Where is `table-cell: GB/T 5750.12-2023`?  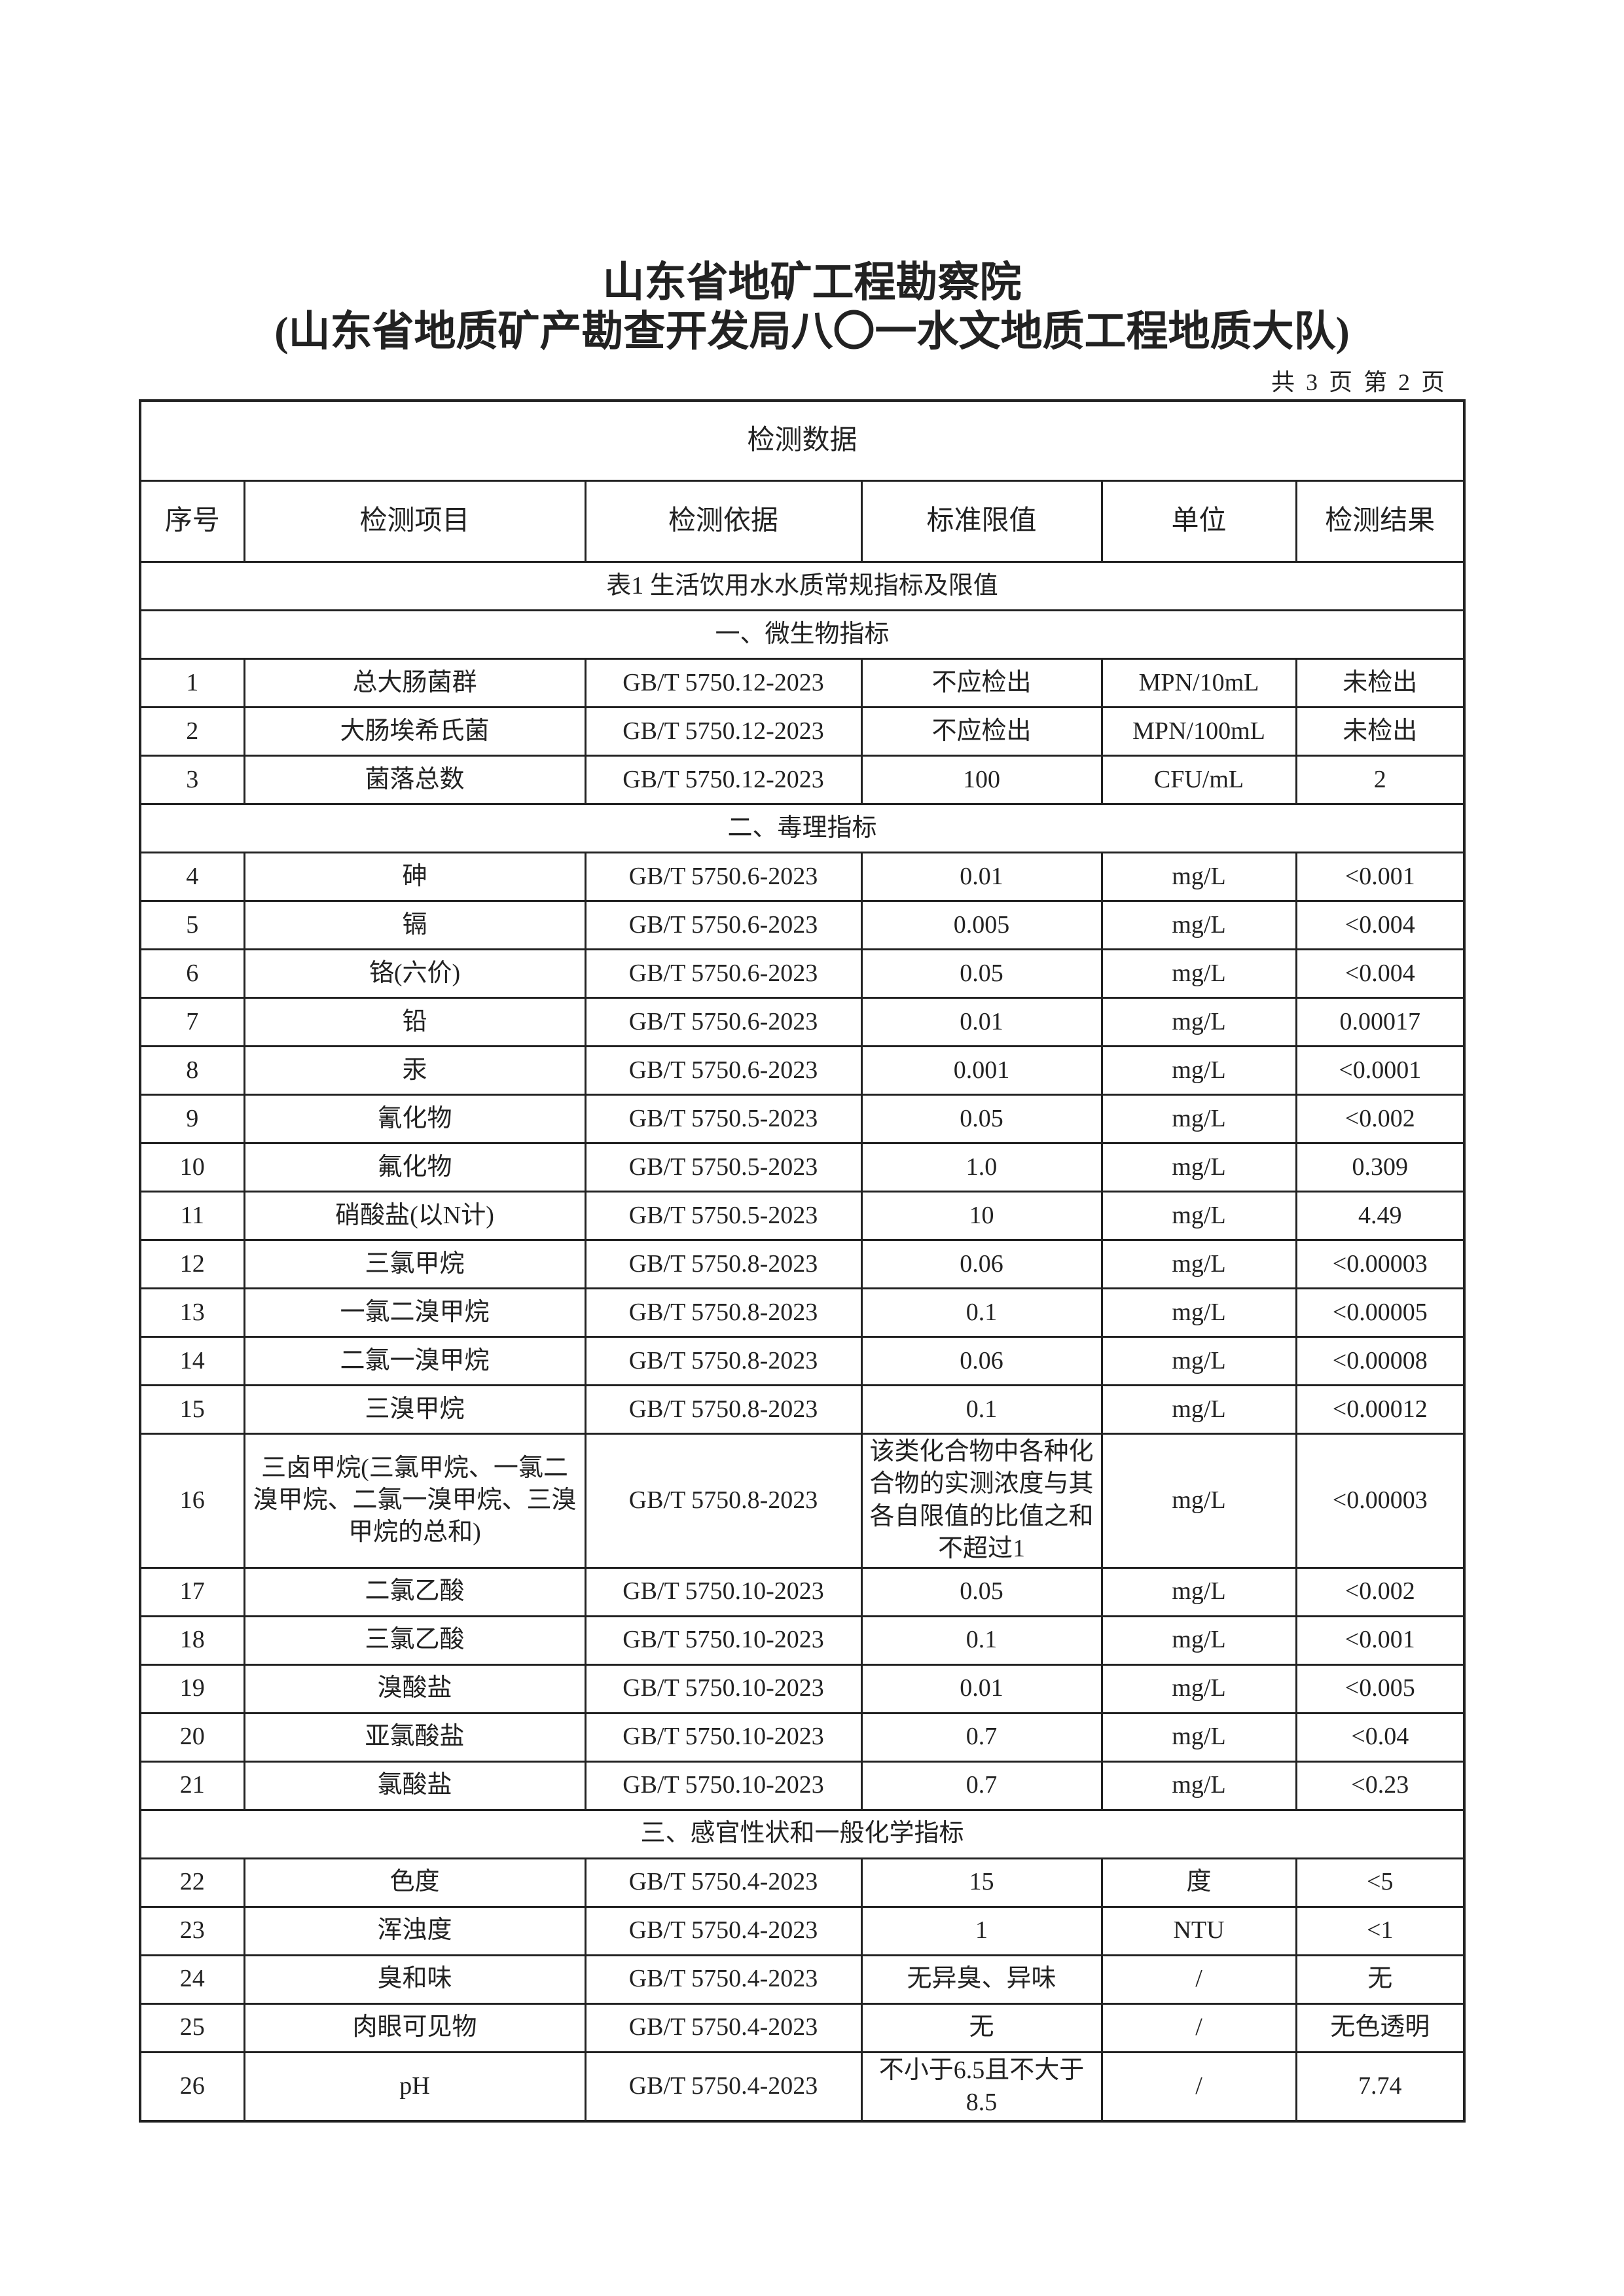
table-cell: GB/T 5750.12-2023 is located at coordinates (723, 683).